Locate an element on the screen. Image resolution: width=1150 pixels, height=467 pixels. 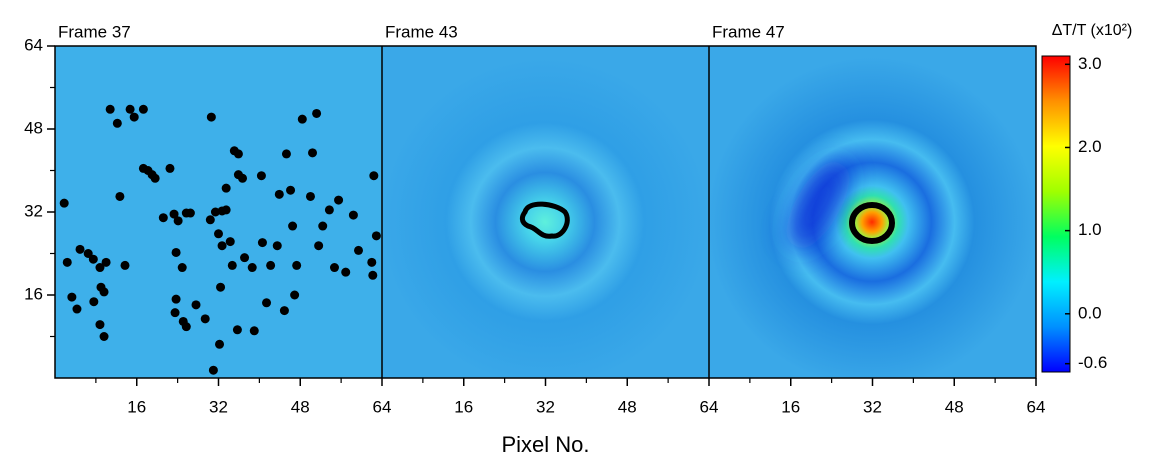
colorbar is located at coordinates (1056, 214).